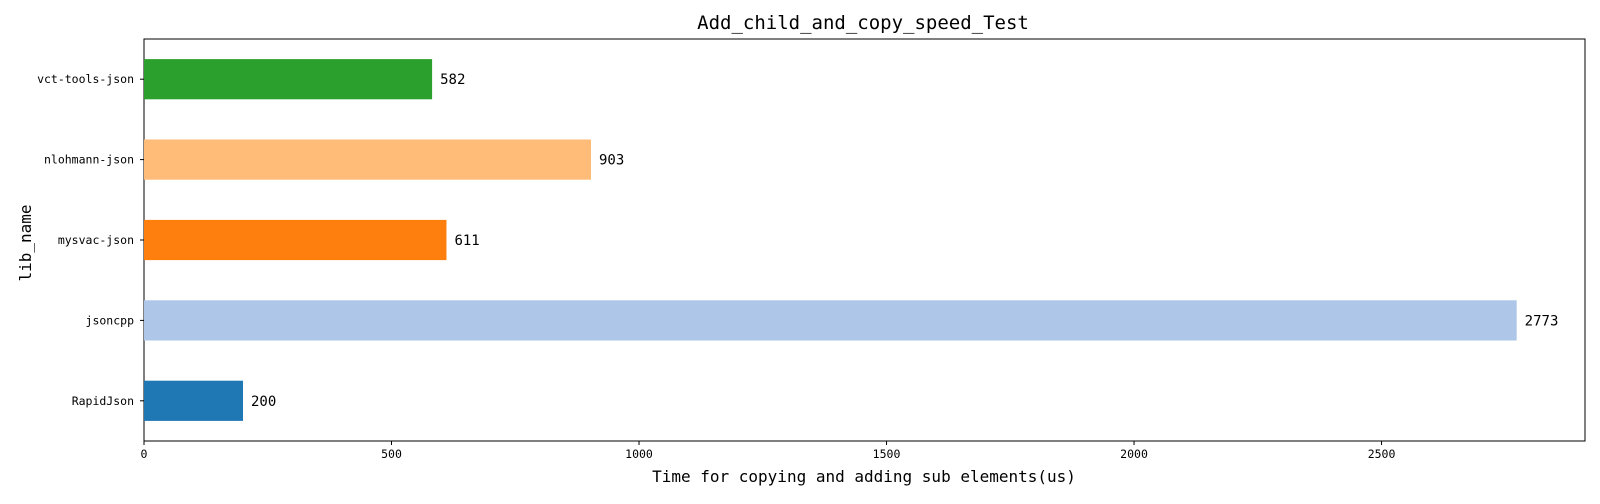 The image size is (1600, 504). I want to click on data-label-vct-tools-json: 582, so click(452, 80).